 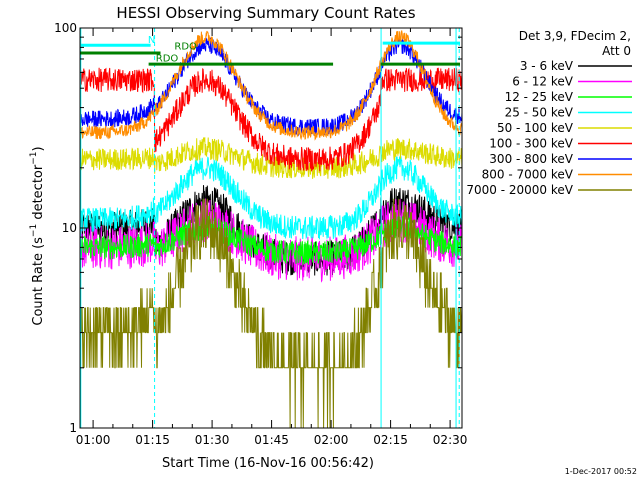 I want to click on x-tick-label: 02:15, so click(x=390, y=440).